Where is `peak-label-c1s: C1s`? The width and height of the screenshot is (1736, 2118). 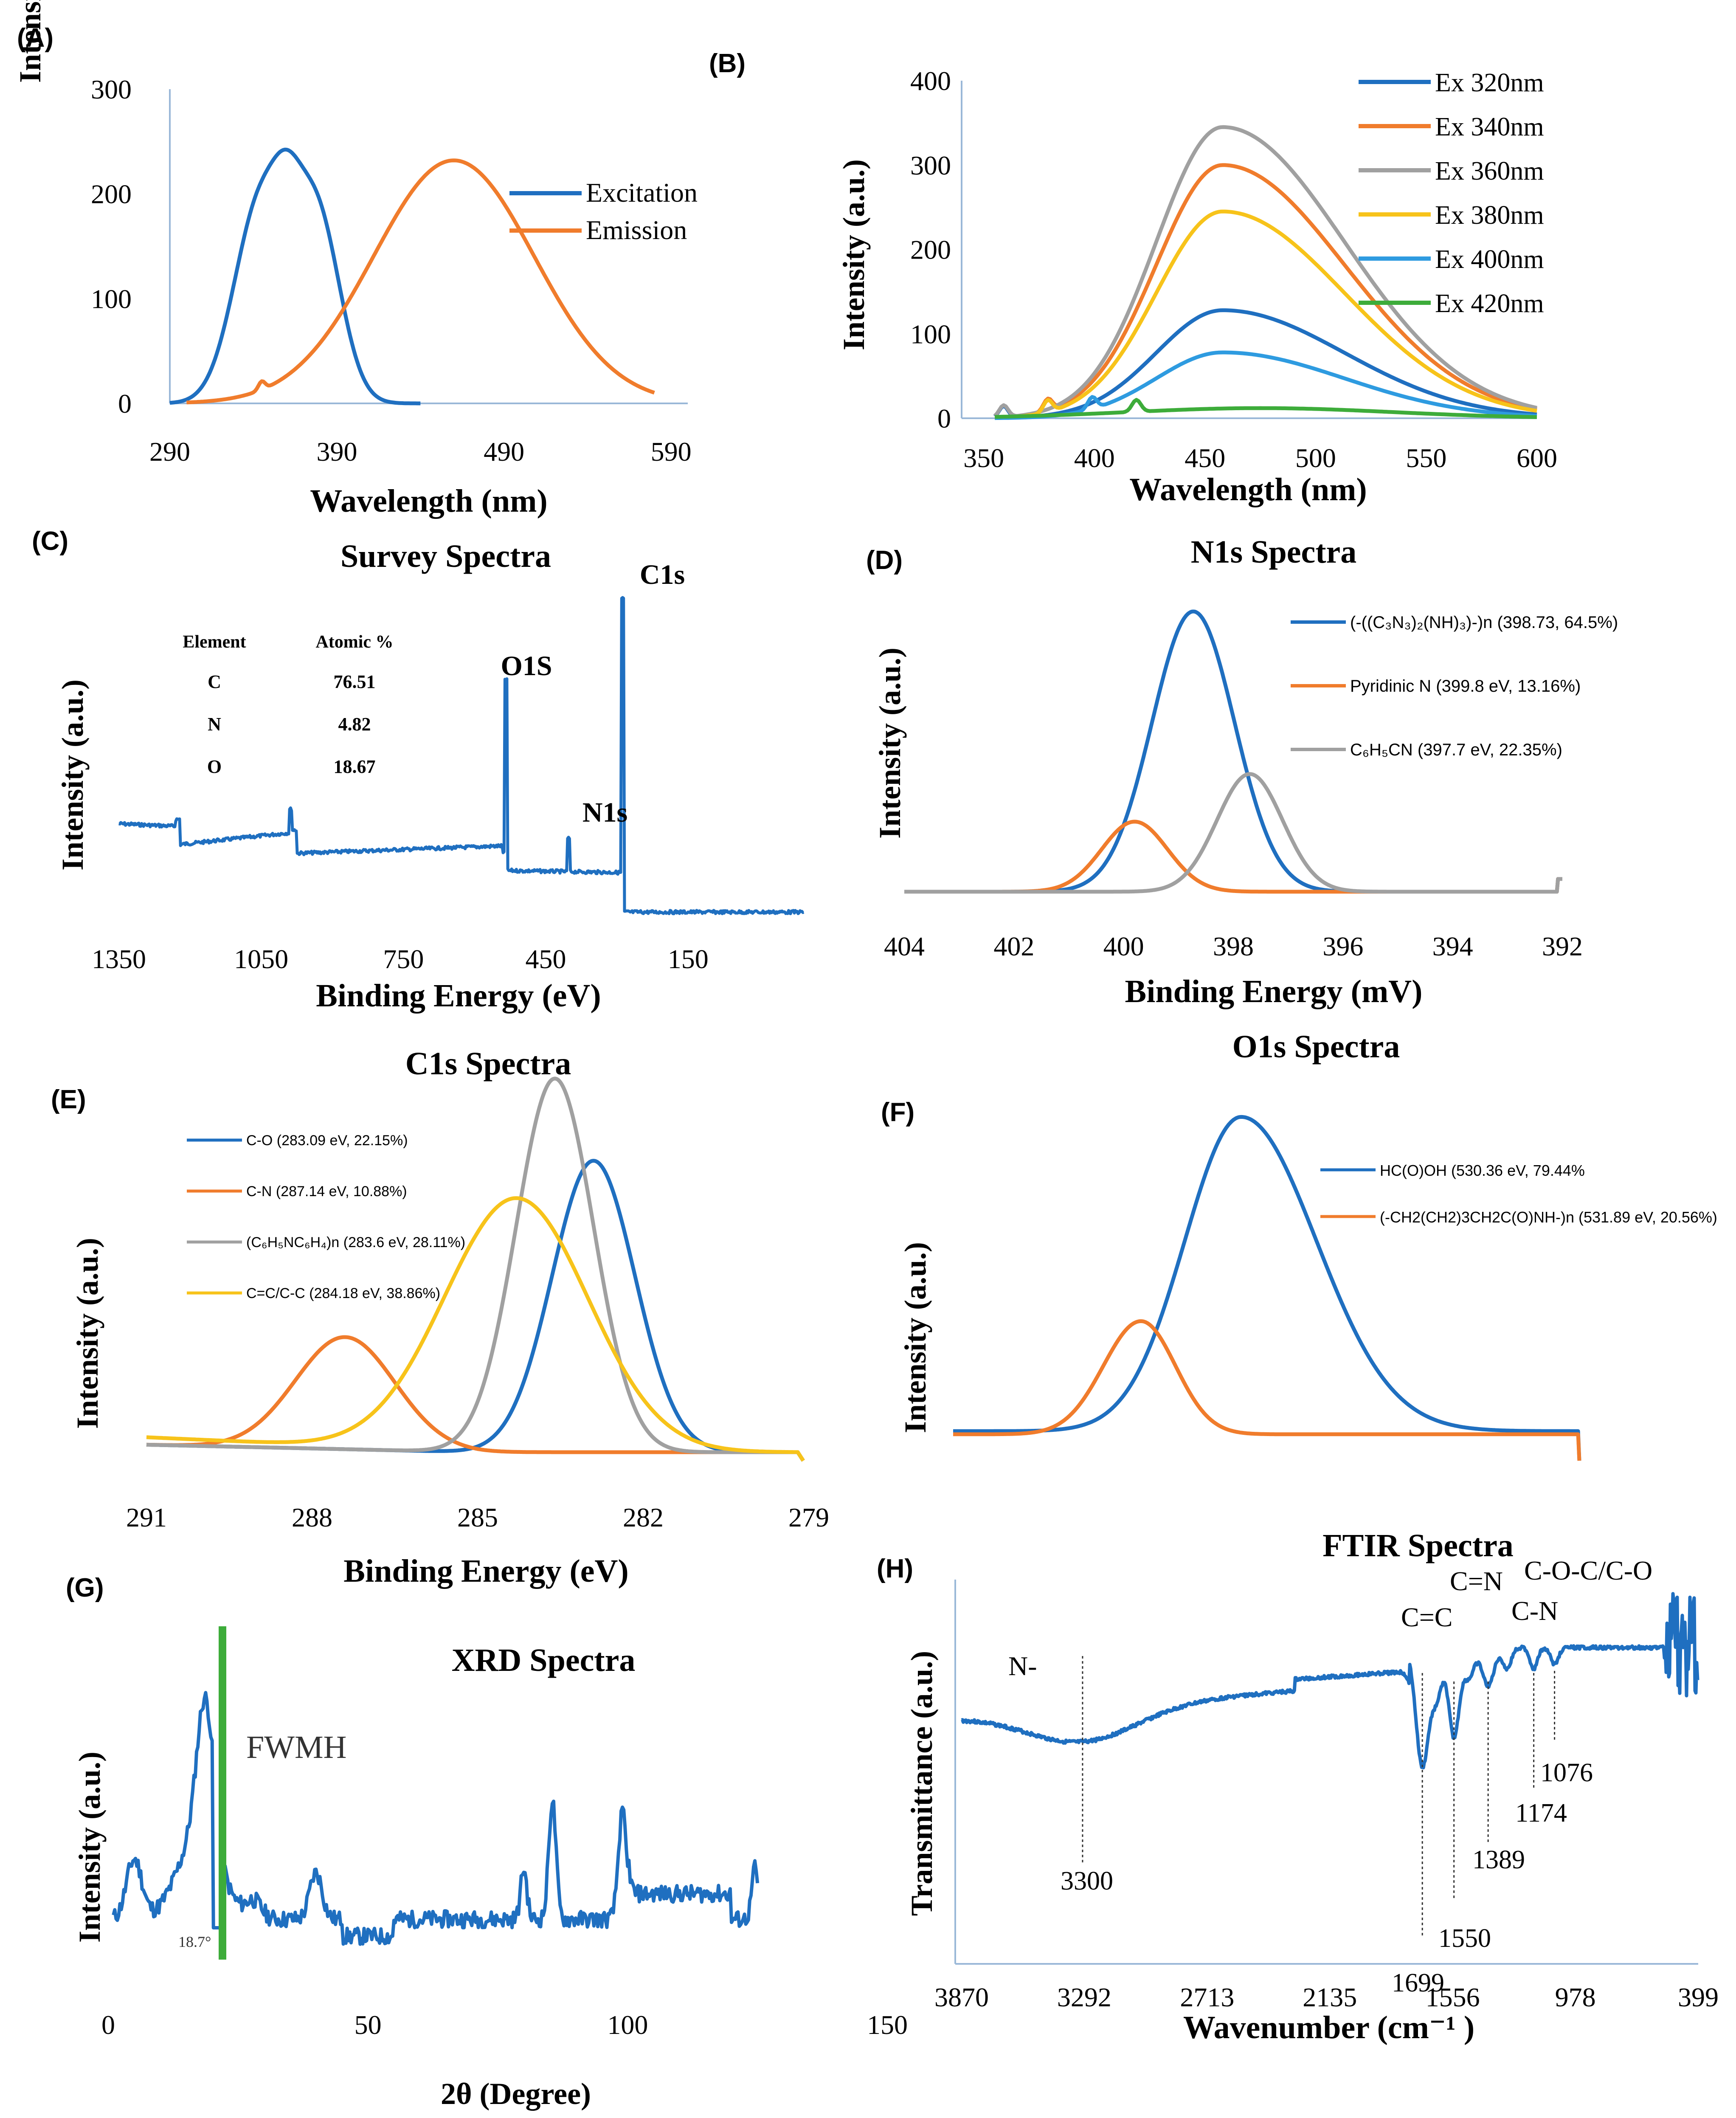
peak-label-c1s: C1s is located at coordinates (663, 574).